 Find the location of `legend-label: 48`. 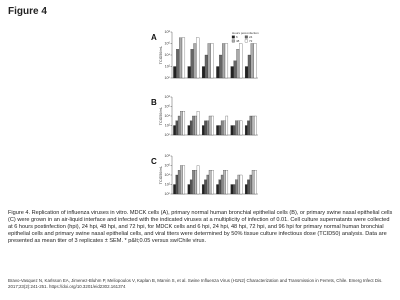

legend-label: 48 is located at coordinates (238, 41).